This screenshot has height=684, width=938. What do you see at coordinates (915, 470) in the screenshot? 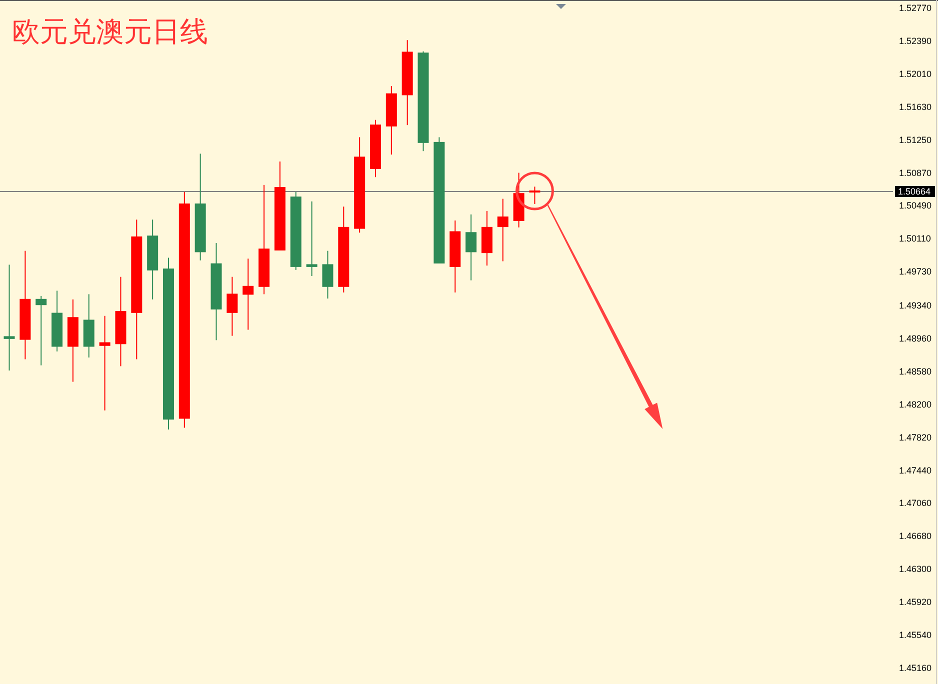
I see `y-tick-label: 1.47440` at bounding box center [915, 470].